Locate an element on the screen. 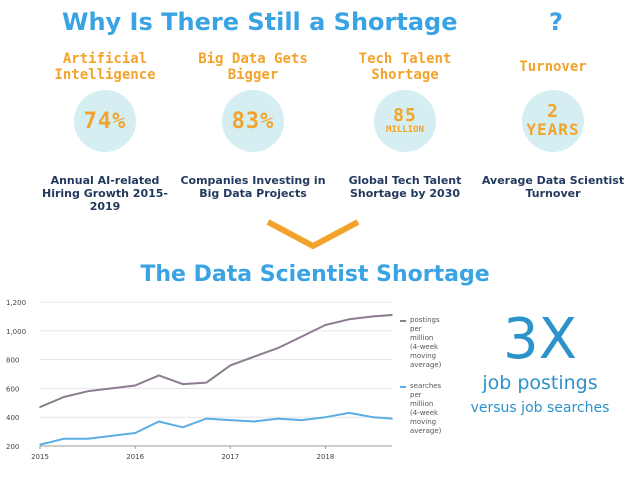 This screenshot has width=630, height=492. stat-value: 83% is located at coordinates (253, 121).